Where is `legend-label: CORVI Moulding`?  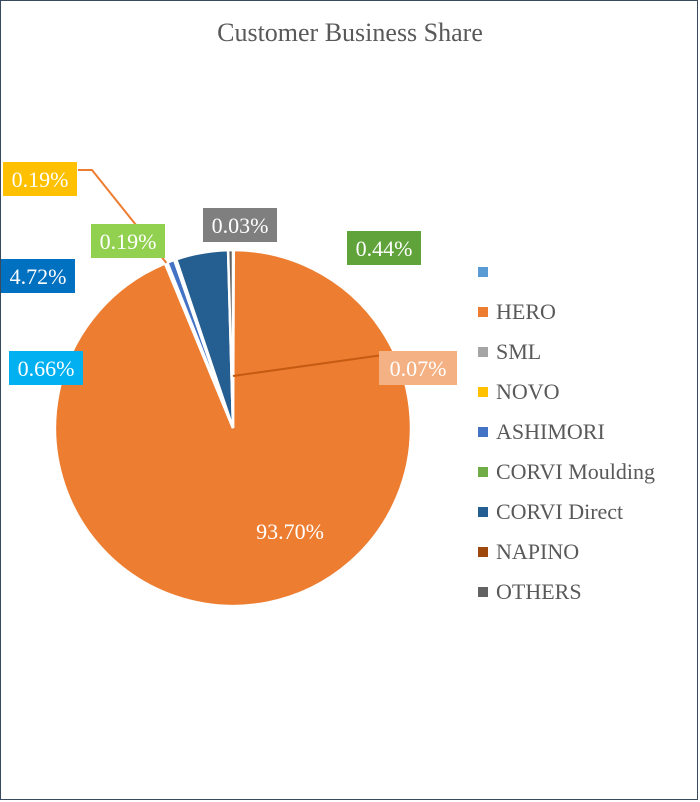 legend-label: CORVI Moulding is located at coordinates (575, 471).